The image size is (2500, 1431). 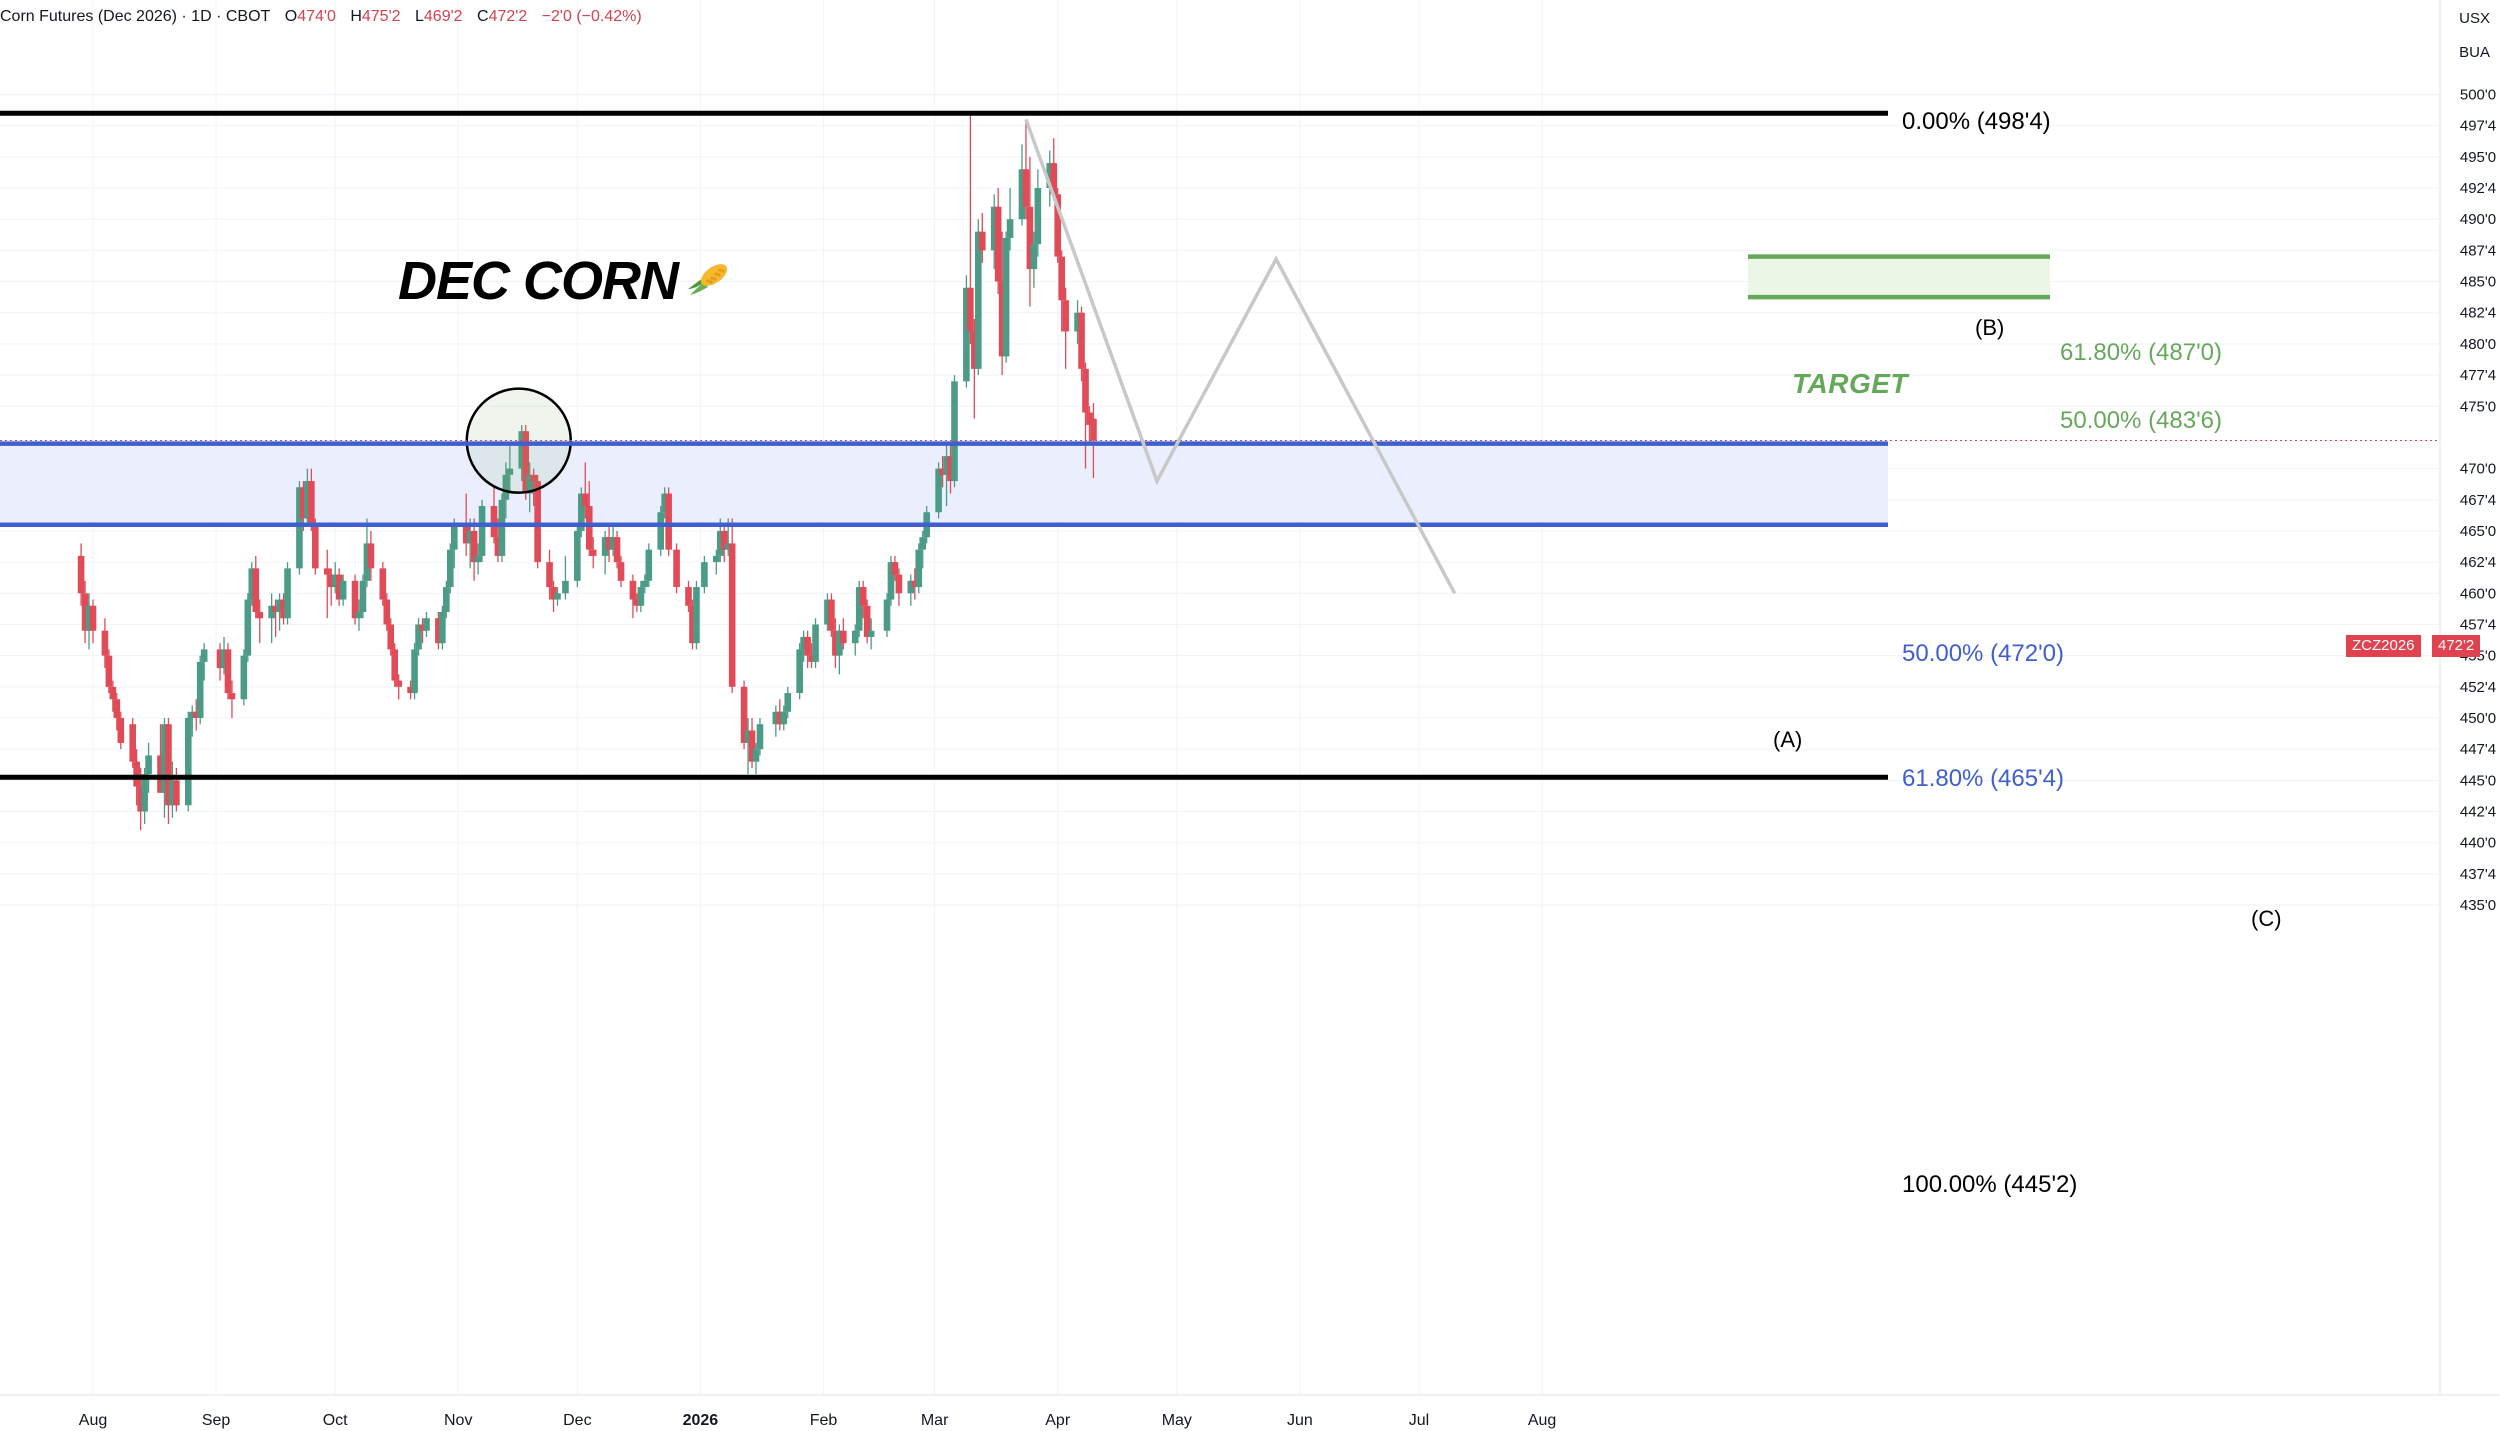 What do you see at coordinates (443, 16) in the screenshot?
I see `low-value: 469'2` at bounding box center [443, 16].